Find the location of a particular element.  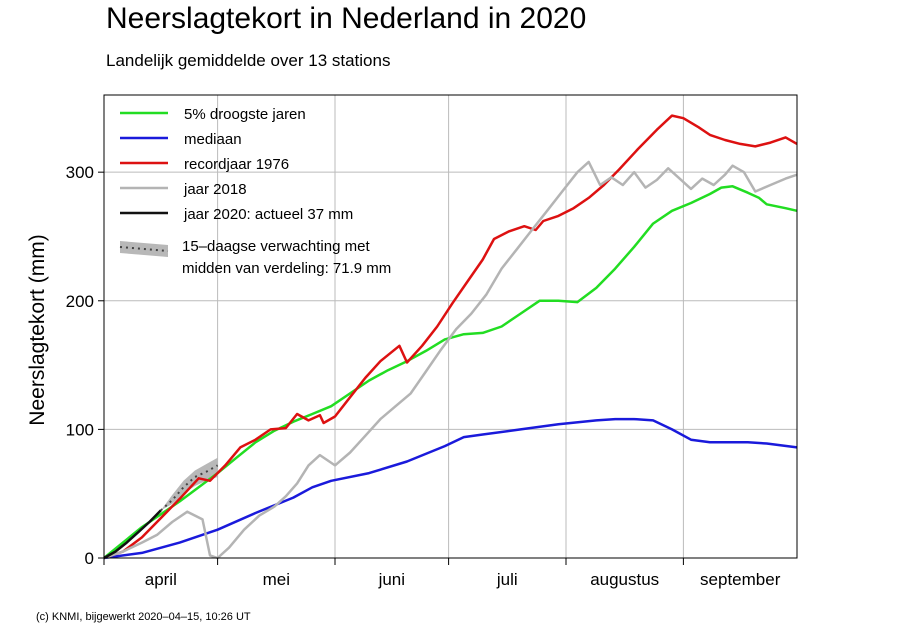

x-tick-label-juni: juni is located at coordinates (391, 579).